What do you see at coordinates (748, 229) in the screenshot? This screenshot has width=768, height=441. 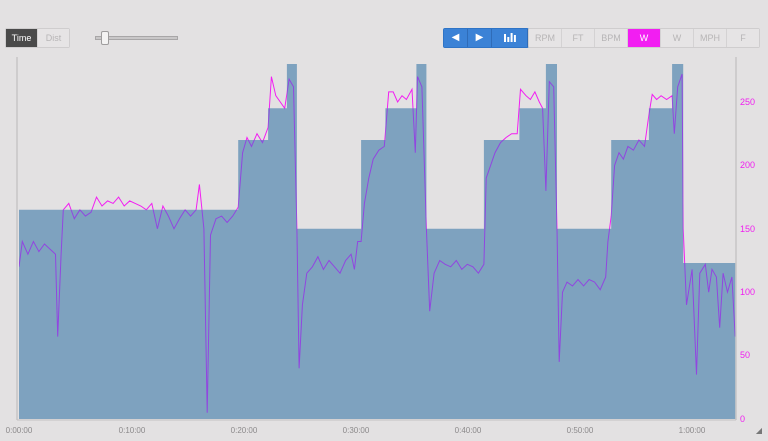 I see `y-tick-label: 150` at bounding box center [748, 229].